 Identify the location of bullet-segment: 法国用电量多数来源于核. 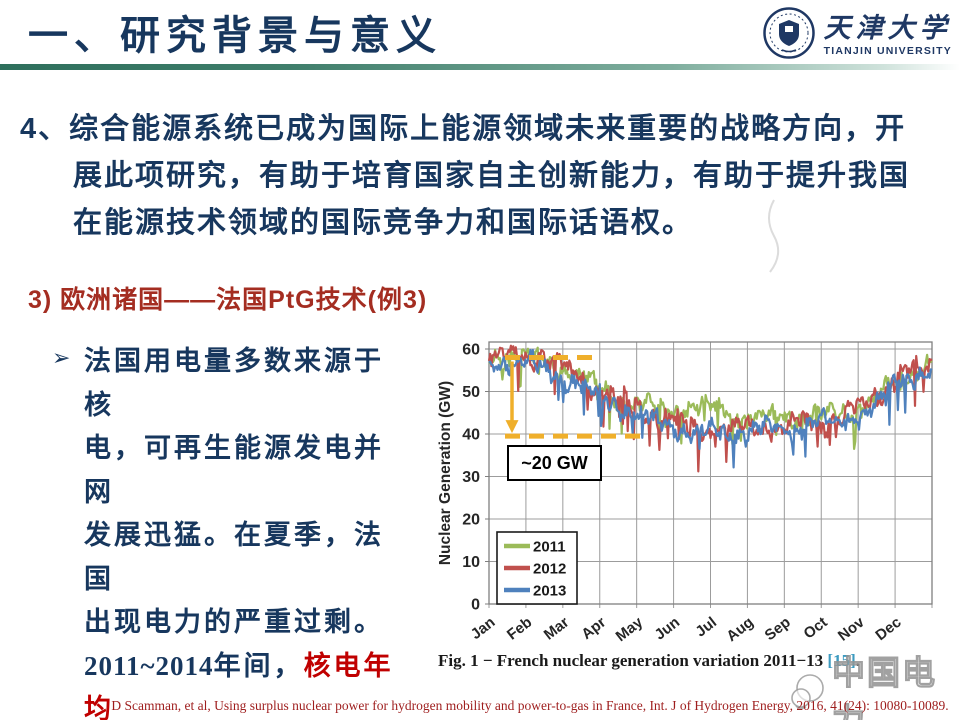
(234, 383).